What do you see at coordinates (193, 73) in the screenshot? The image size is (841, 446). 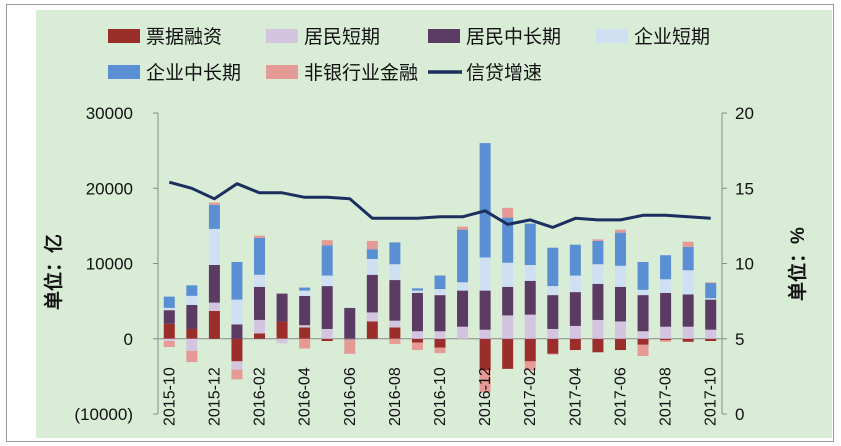 I see `legend-label: 企业中长期` at bounding box center [193, 73].